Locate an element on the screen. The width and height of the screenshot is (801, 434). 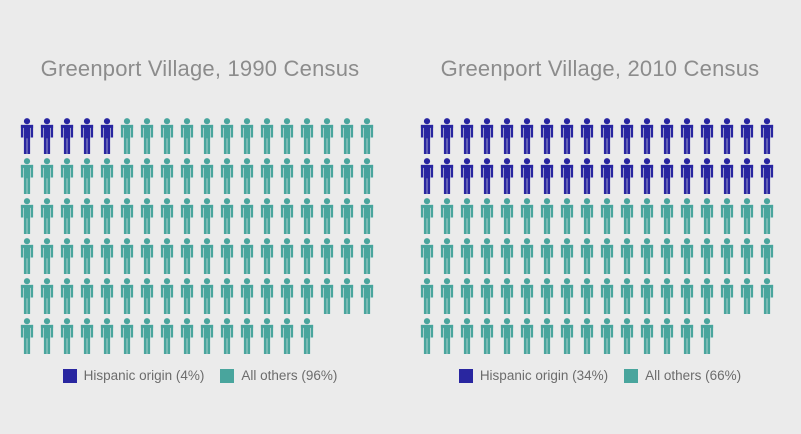
legend-item-all-others: All others (96%) is located at coordinates (278, 375).